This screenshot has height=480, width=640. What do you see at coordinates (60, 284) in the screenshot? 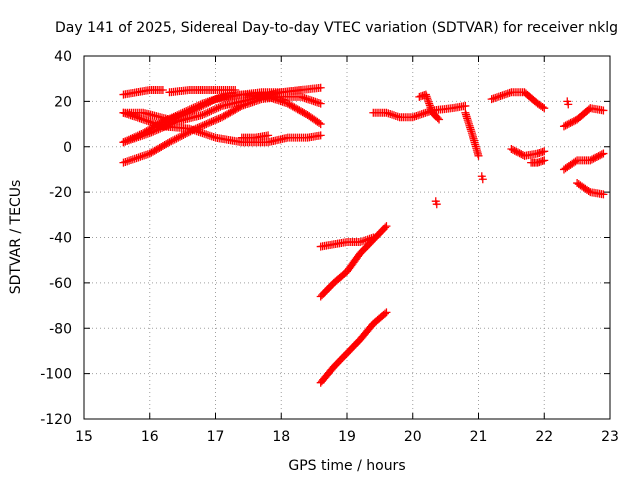
I see `y-tick-label: -60` at bounding box center [60, 284].